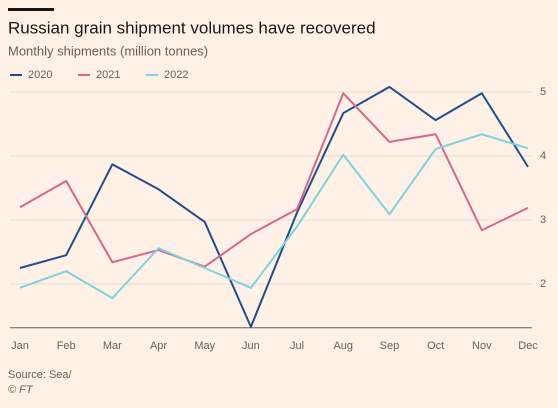  What do you see at coordinates (204, 346) in the screenshot?
I see `x-tick-label: May` at bounding box center [204, 346].